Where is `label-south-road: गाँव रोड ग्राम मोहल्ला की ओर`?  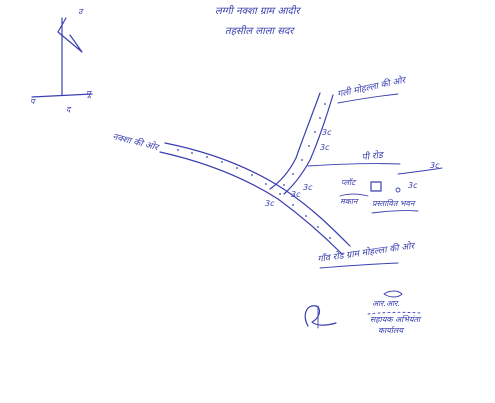
label-south-road: गाँव रोड ग्राम मोहल्ला की ओर is located at coordinates (367, 252).